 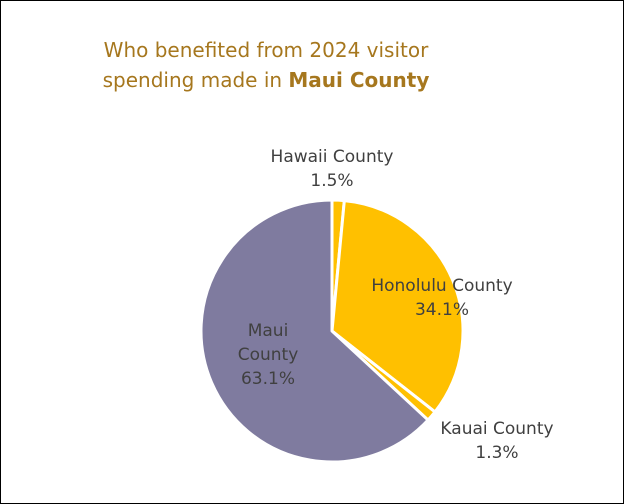 I want to click on chart-title-bold: Maui County, so click(x=359, y=80).